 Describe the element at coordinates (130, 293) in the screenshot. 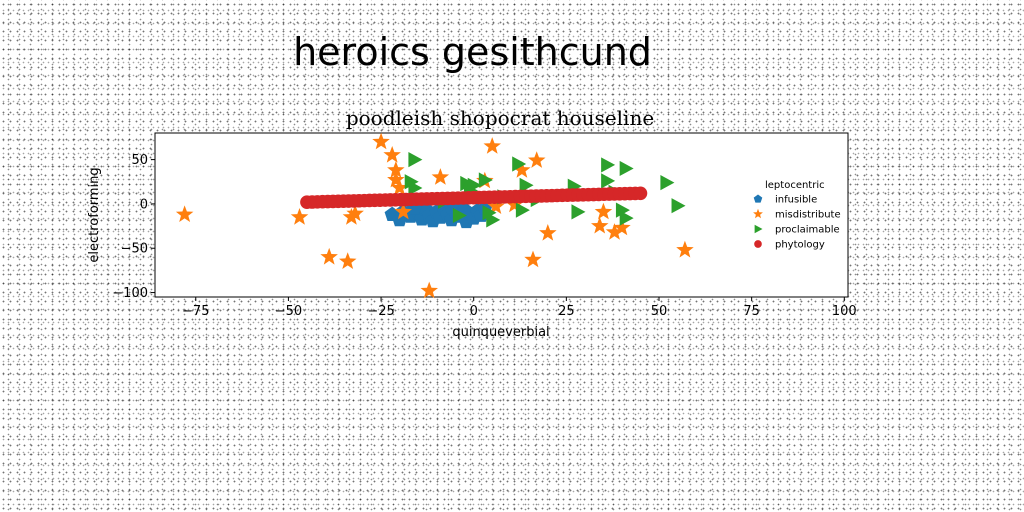

I see `y-tick-label: −100` at that location.